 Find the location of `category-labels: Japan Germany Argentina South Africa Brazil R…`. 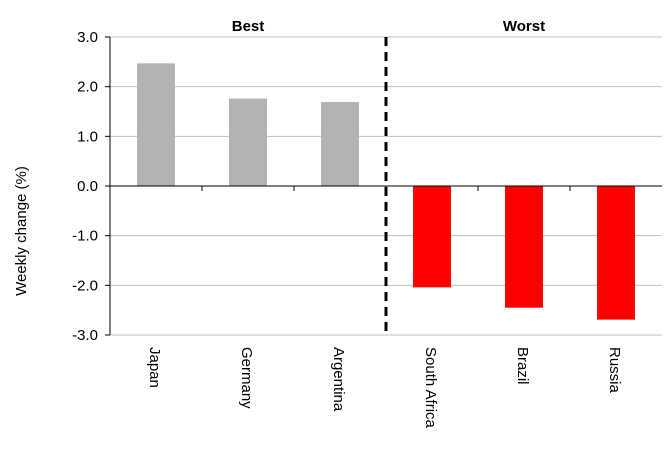

category-labels: Japan Germany Argentina South Africa Brazil R… is located at coordinates (384, 388).